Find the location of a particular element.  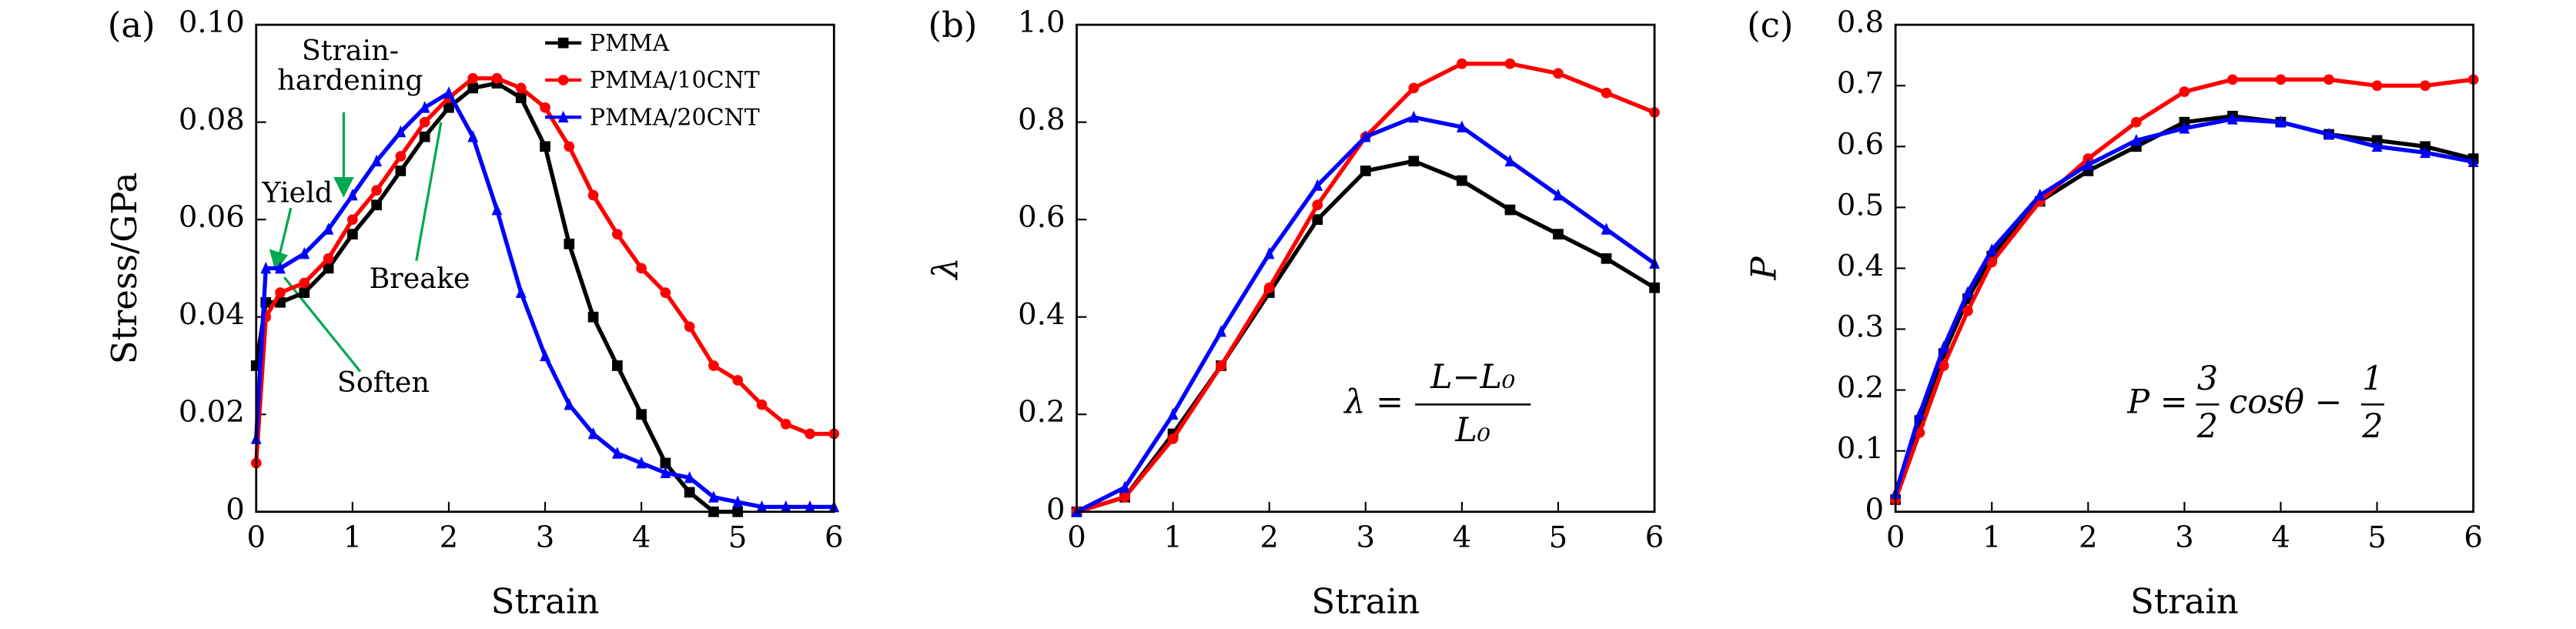

y-tick-label: 0.4 is located at coordinates (1041, 315).